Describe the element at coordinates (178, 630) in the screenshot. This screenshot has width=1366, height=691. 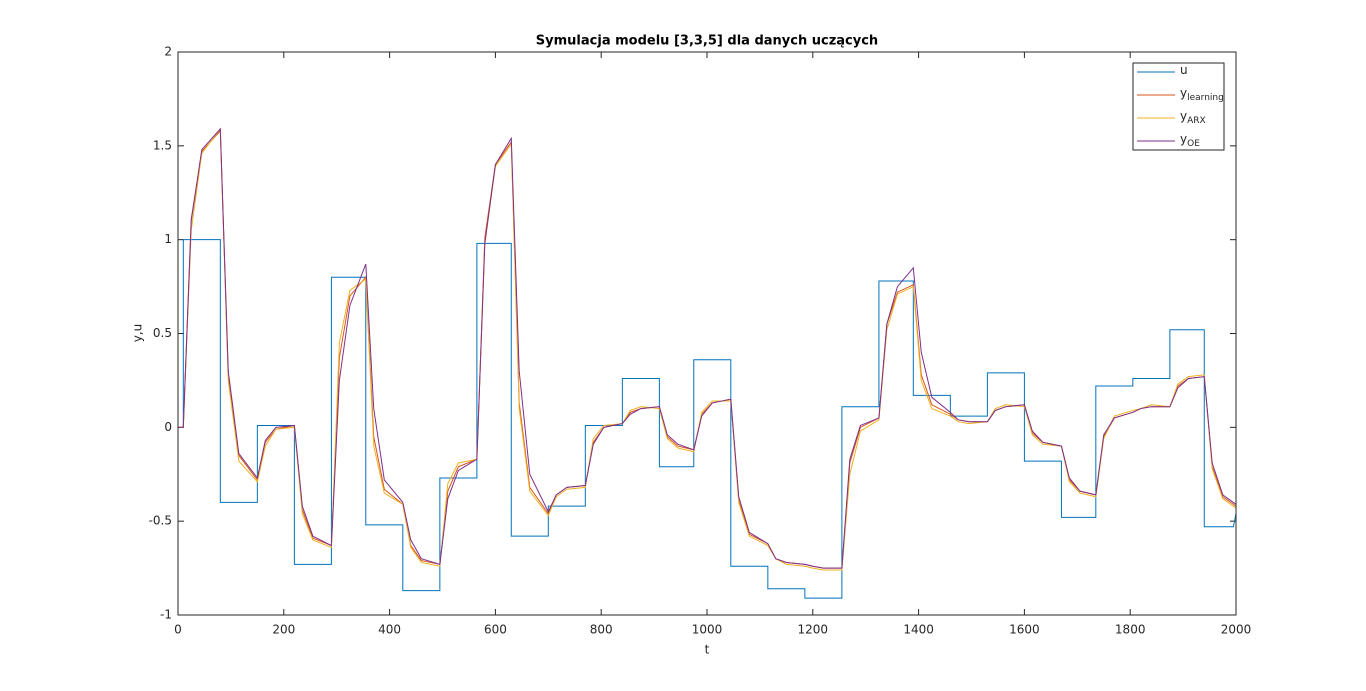
I see `x-tick-label: 0` at that location.